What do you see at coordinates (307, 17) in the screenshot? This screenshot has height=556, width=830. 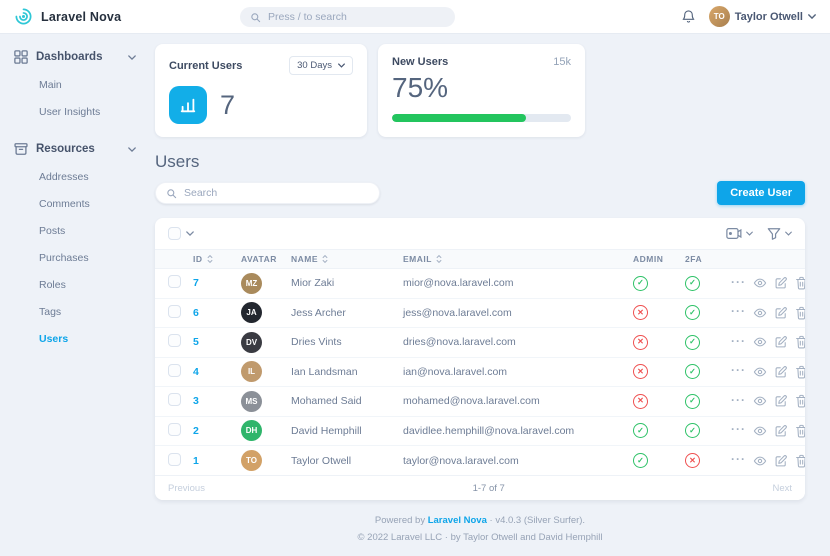 I see `global-search-placeholder: Press / to search` at bounding box center [307, 17].